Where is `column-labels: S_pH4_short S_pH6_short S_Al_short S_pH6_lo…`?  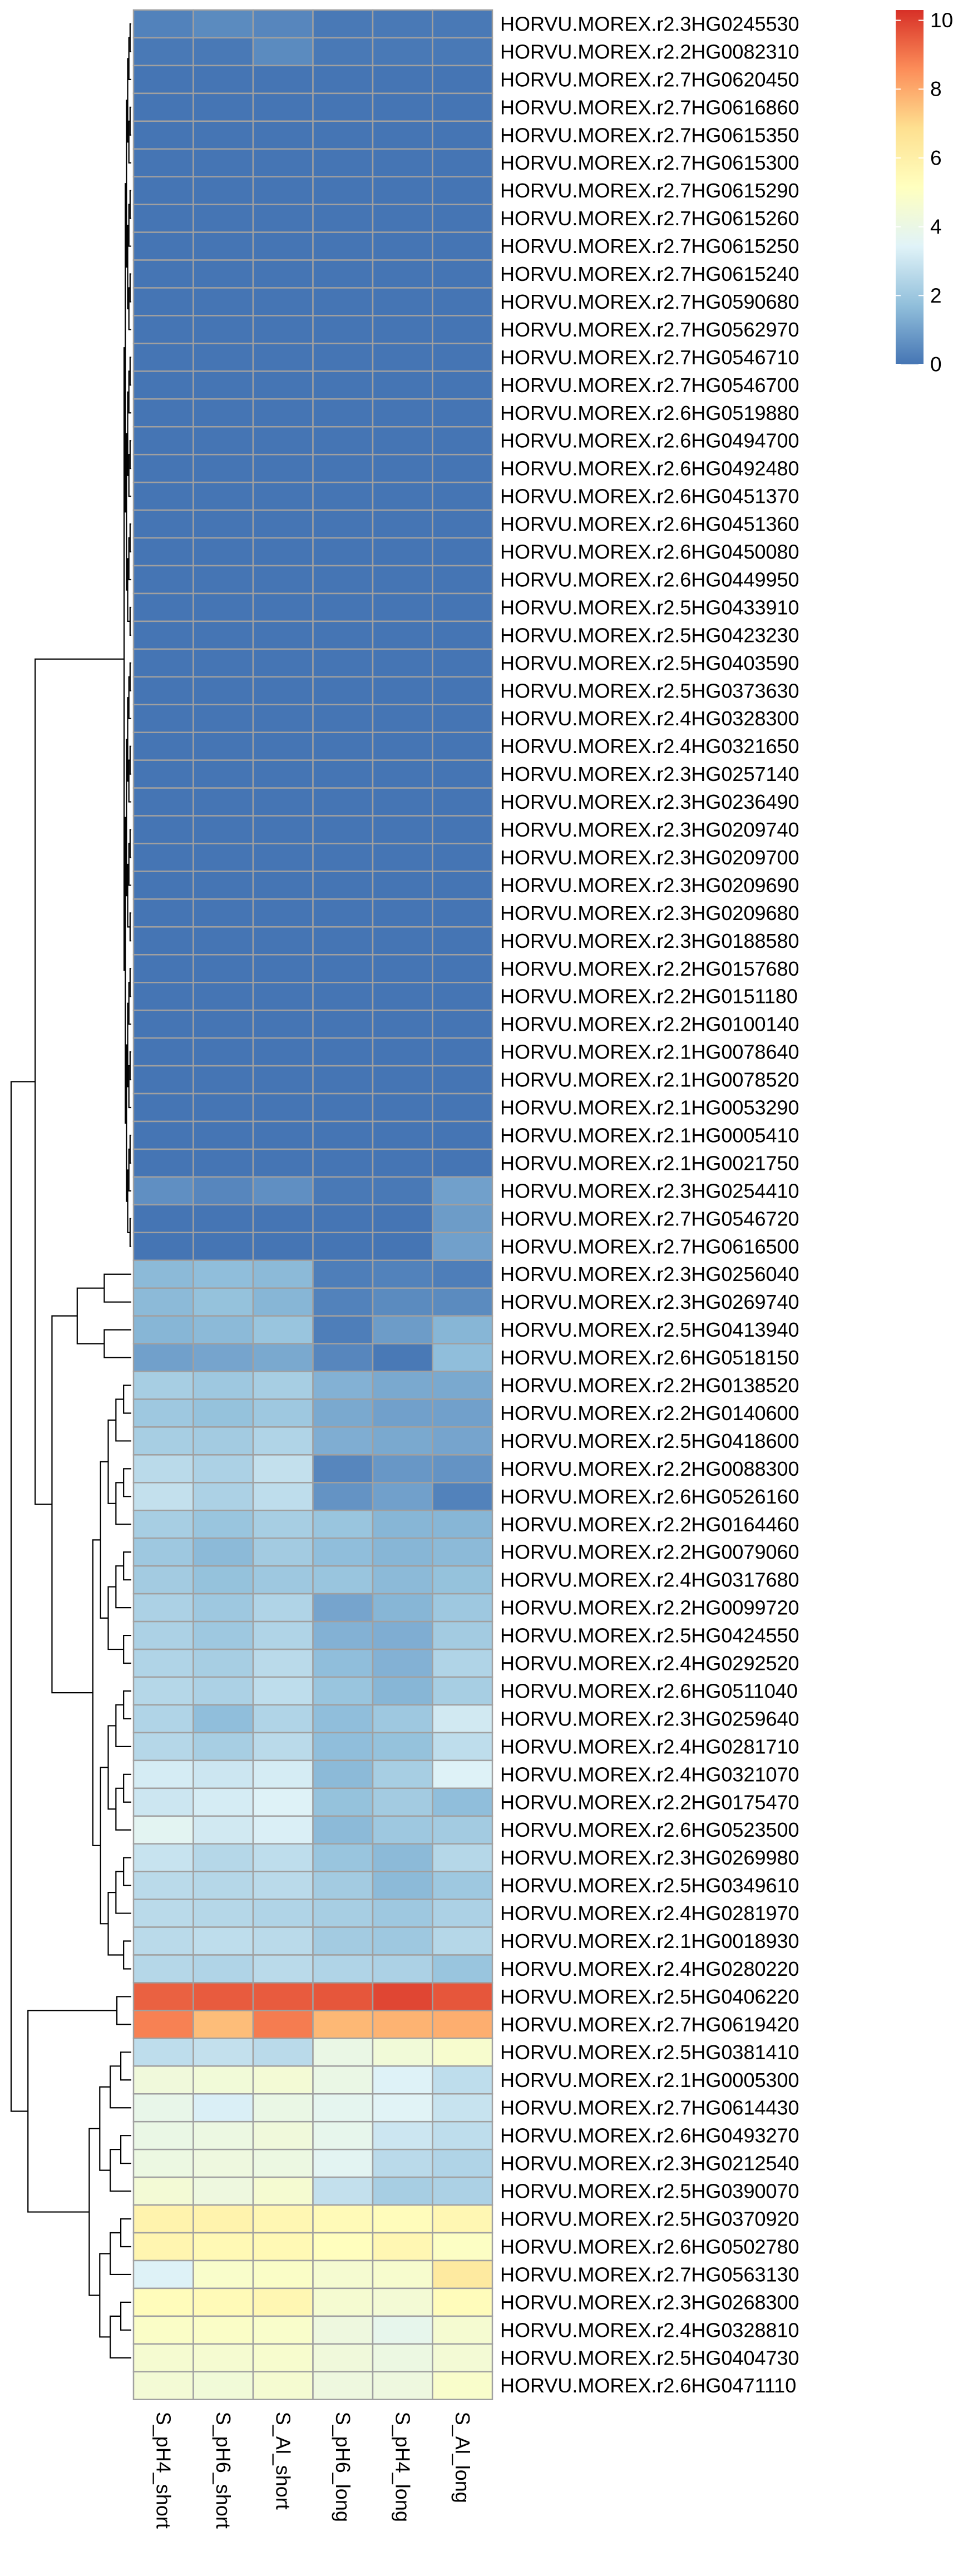 column-labels: S_pH4_short S_pH6_short S_Al_short S_pH6_lo… is located at coordinates (313, 2470).